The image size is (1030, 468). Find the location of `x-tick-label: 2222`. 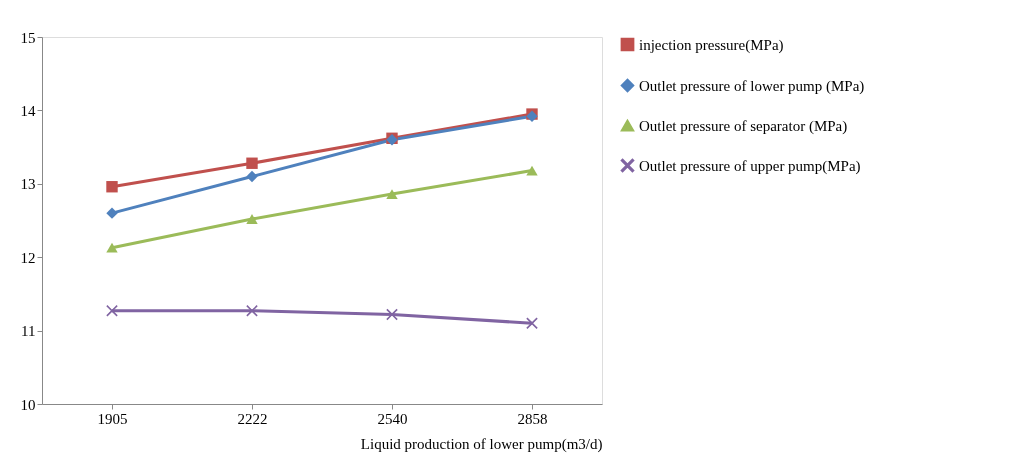

x-tick-label: 2222 is located at coordinates (252, 418).